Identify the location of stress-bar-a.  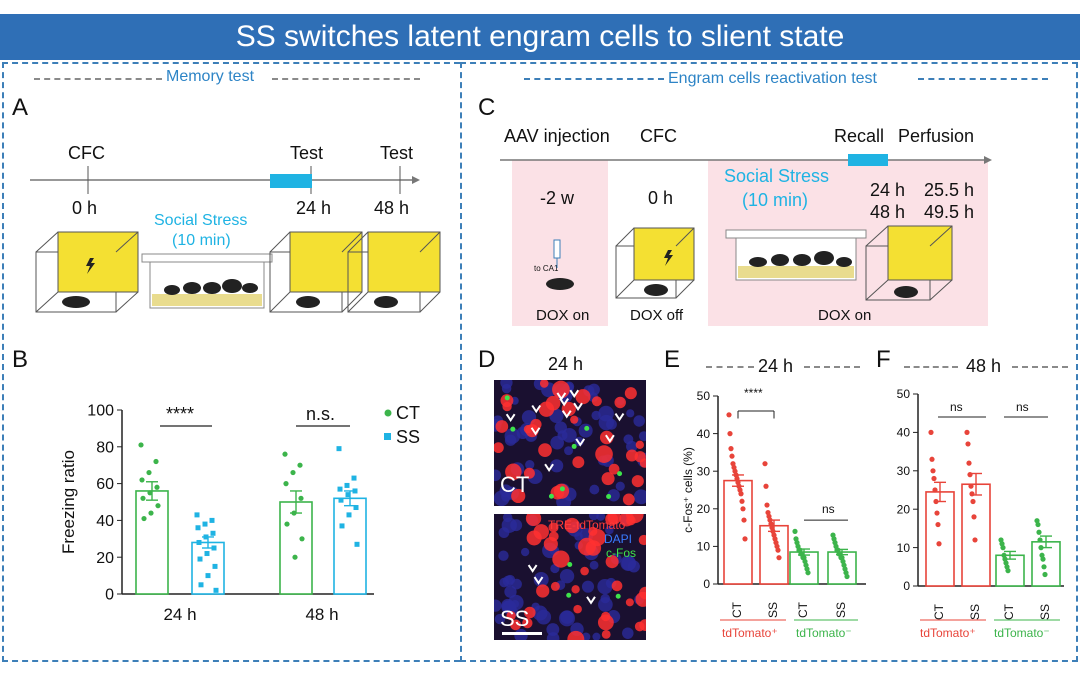
(291, 181).